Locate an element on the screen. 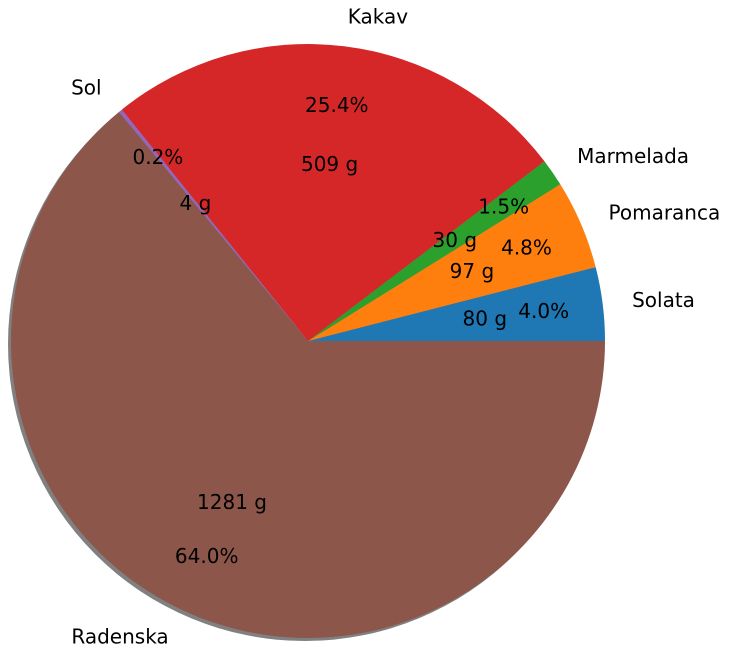 The width and height of the screenshot is (743, 656). slice-label-solata: Solata is located at coordinates (663, 300).